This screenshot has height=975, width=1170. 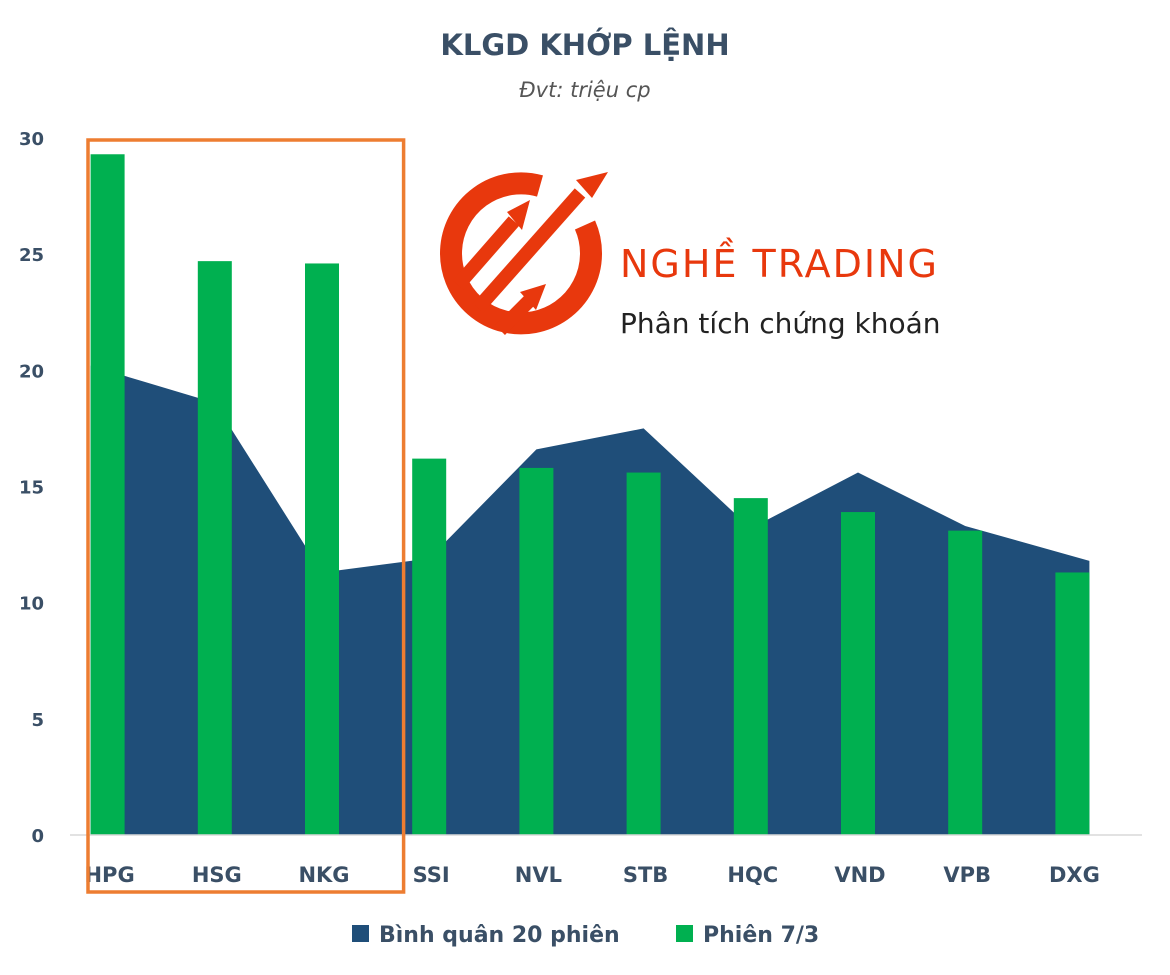 I want to click on bar-nkg, so click(x=322, y=549).